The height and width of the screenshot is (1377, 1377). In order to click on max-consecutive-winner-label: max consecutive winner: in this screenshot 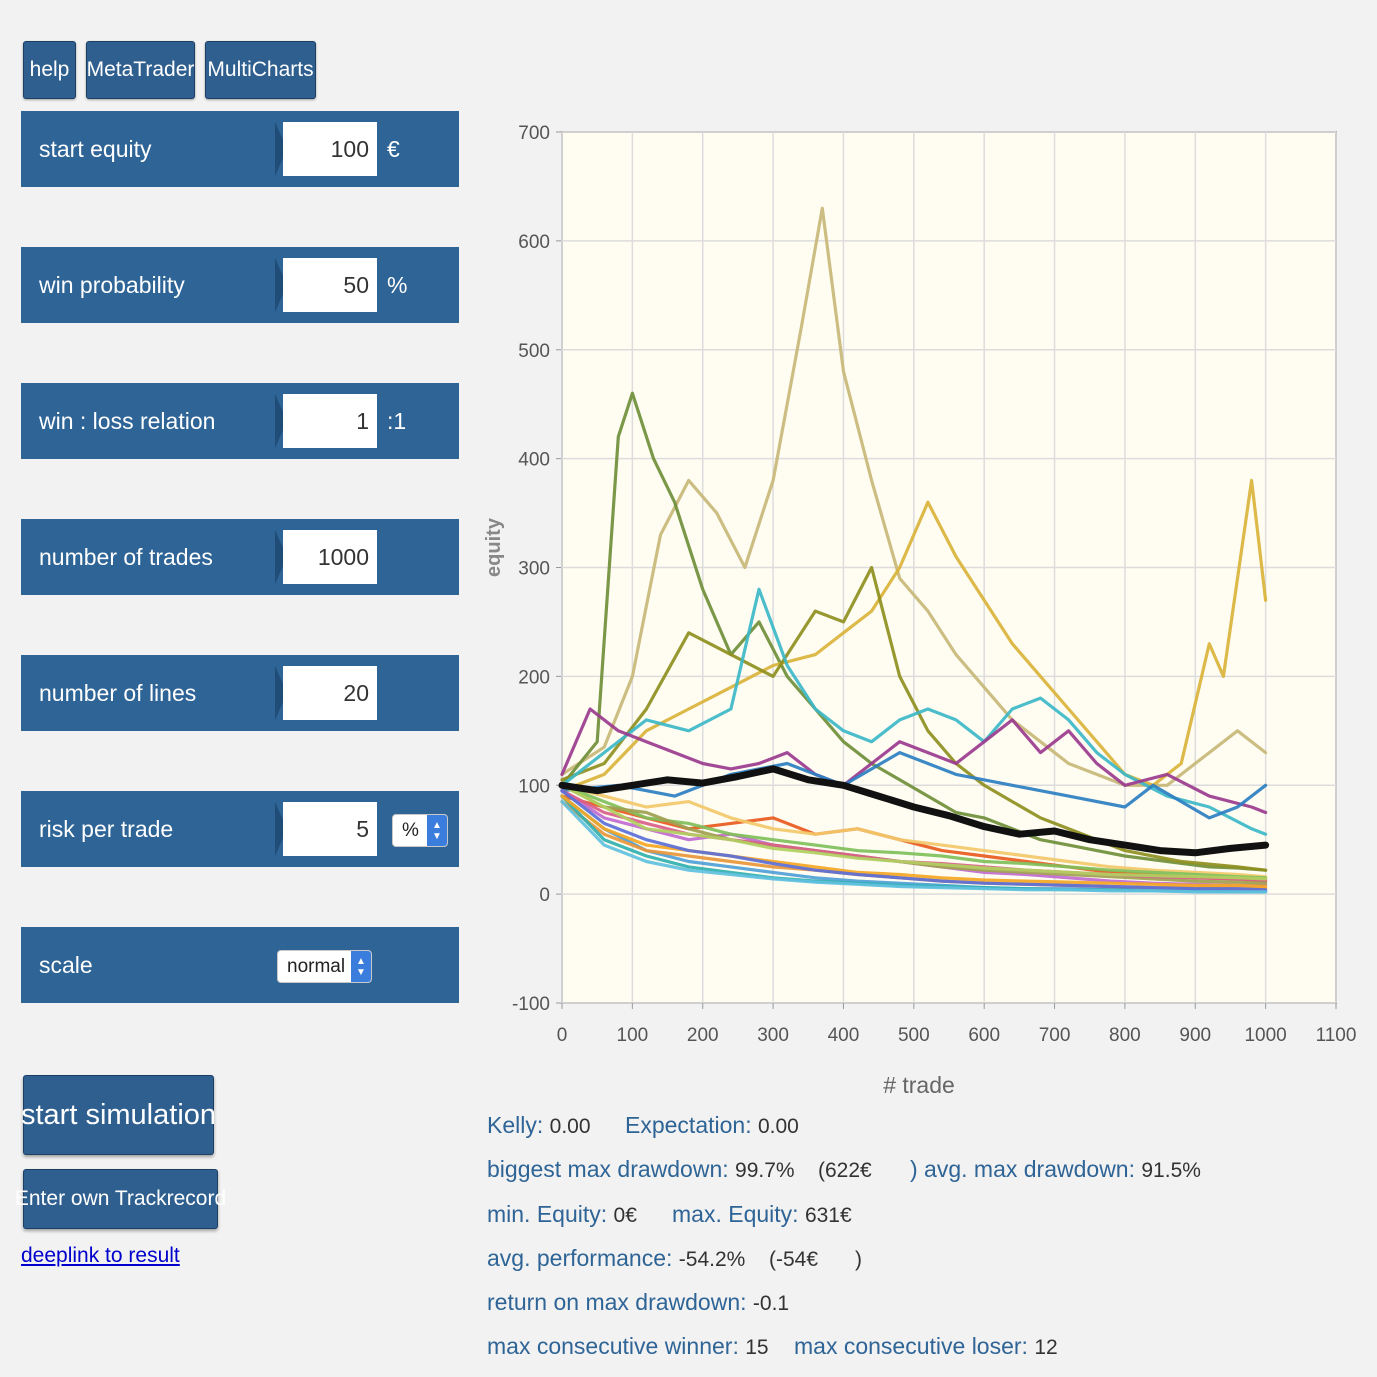, I will do `click(613, 1346)`.